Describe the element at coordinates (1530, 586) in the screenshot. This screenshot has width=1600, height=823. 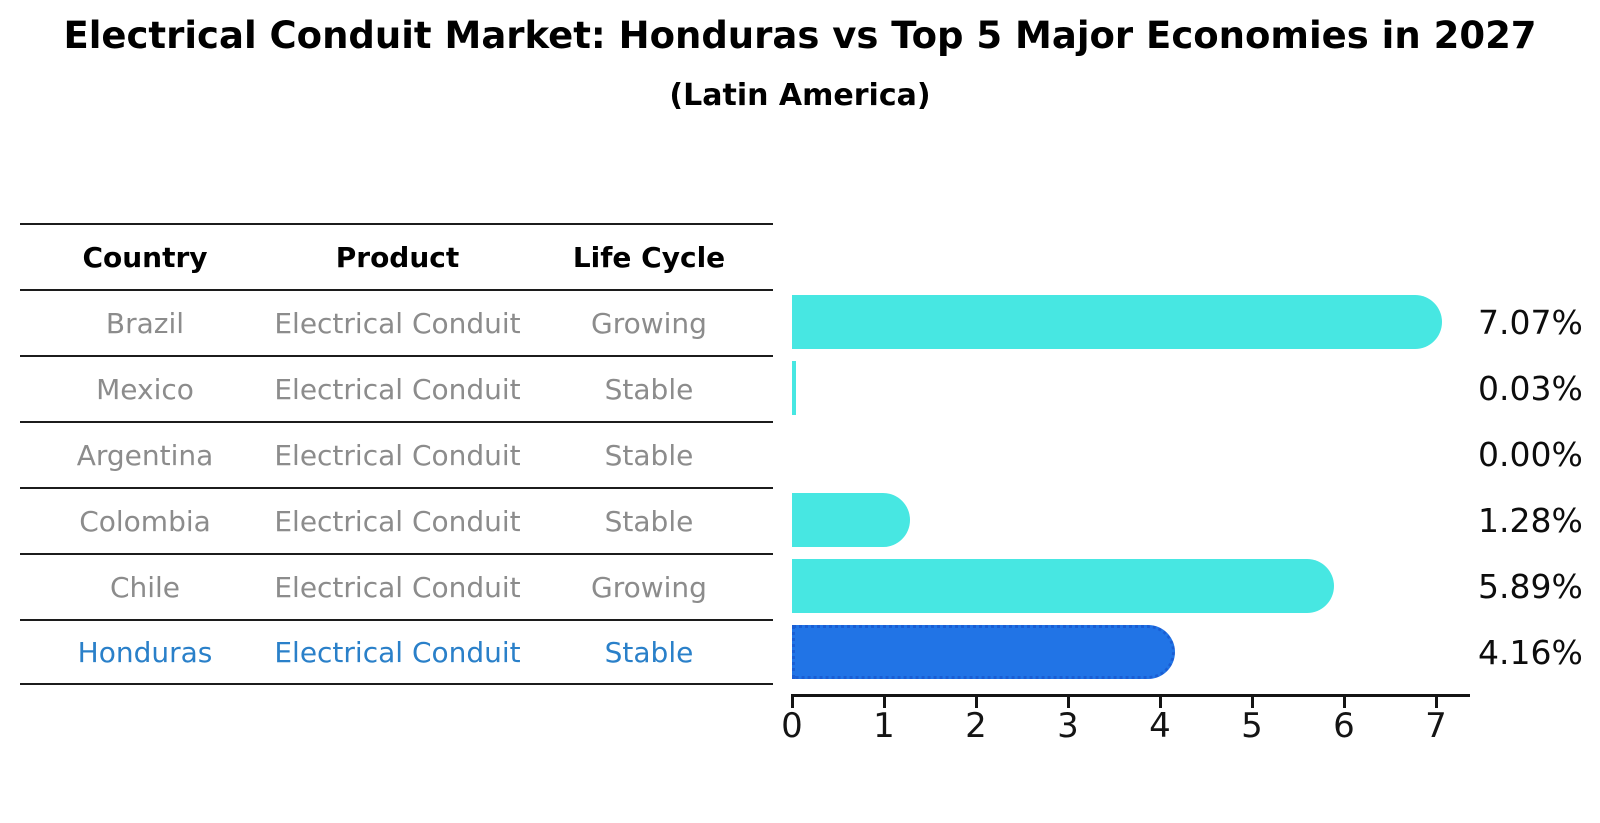
I see `value-label-chile: 5.89%` at that location.